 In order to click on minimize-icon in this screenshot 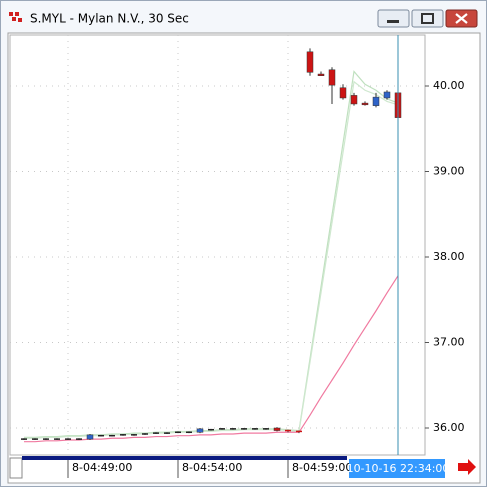, I will do `click(393, 21)`.